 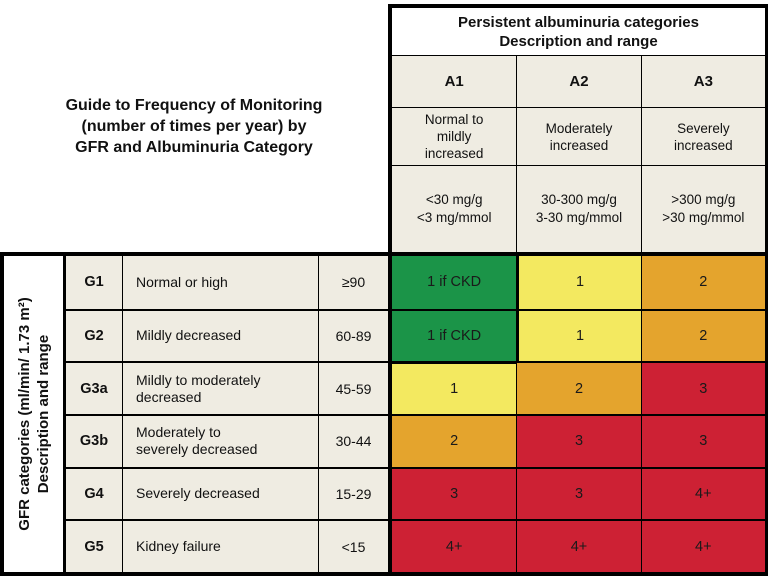 What do you see at coordinates (353, 335) in the screenshot?
I see `gfr-range-g2: 60-89` at bounding box center [353, 335].